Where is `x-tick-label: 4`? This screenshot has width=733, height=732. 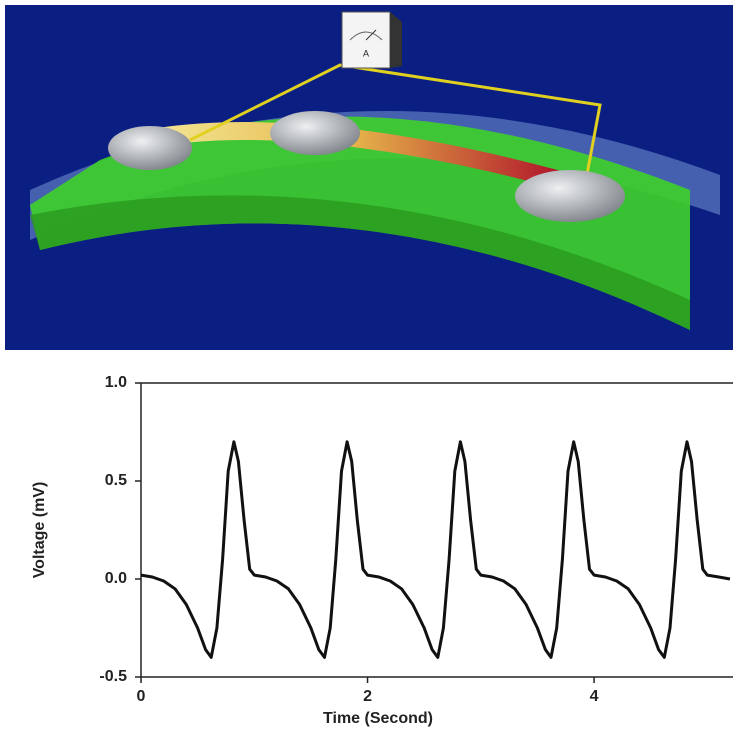 x-tick-label: 4 is located at coordinates (594, 696).